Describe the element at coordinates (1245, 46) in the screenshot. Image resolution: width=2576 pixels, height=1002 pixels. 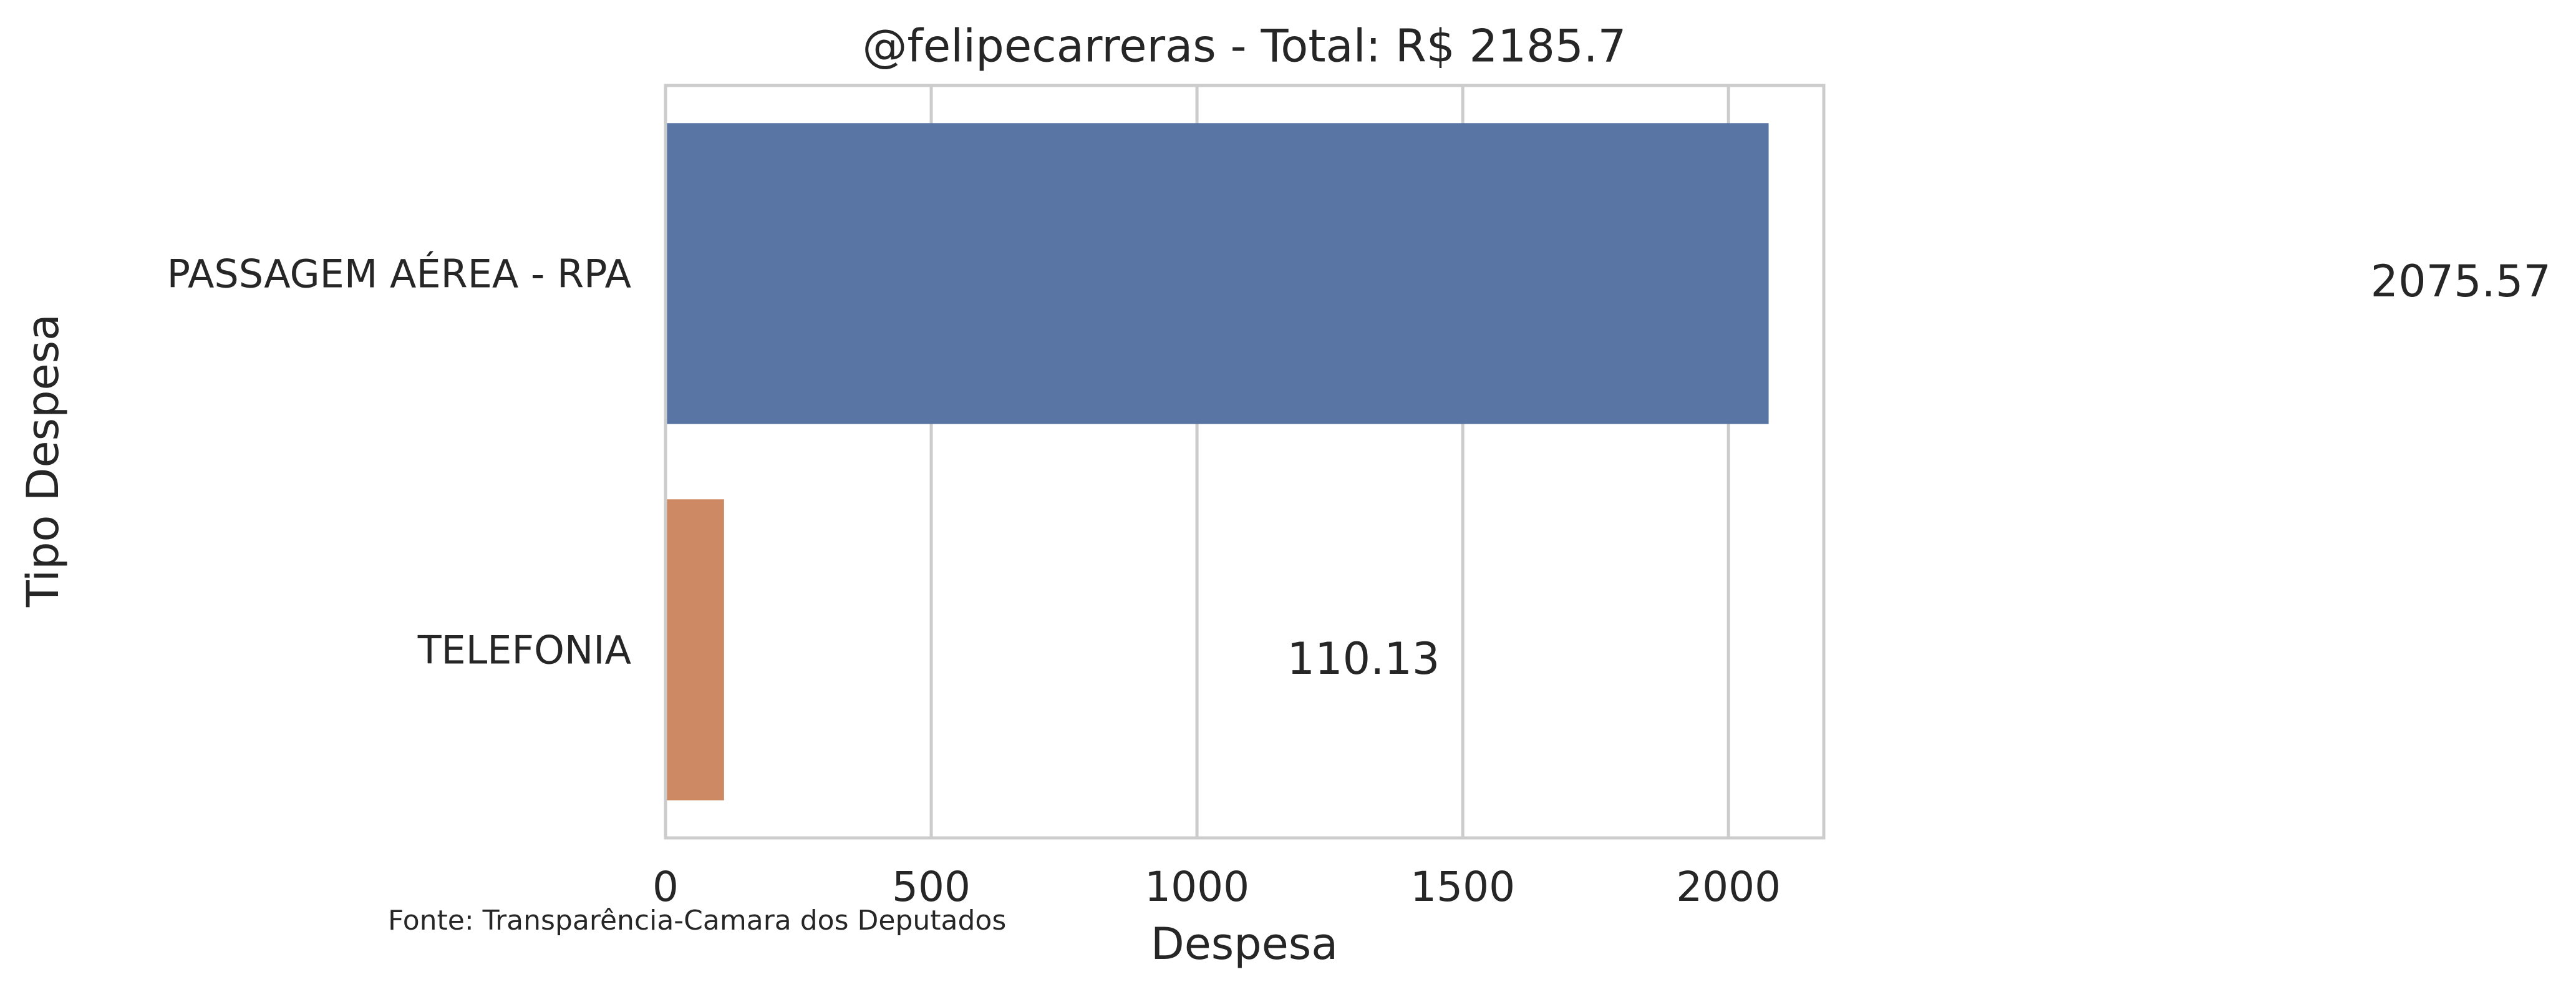
I see `chart-title: @felipecarreras - Total: R$ 2185.7` at that location.